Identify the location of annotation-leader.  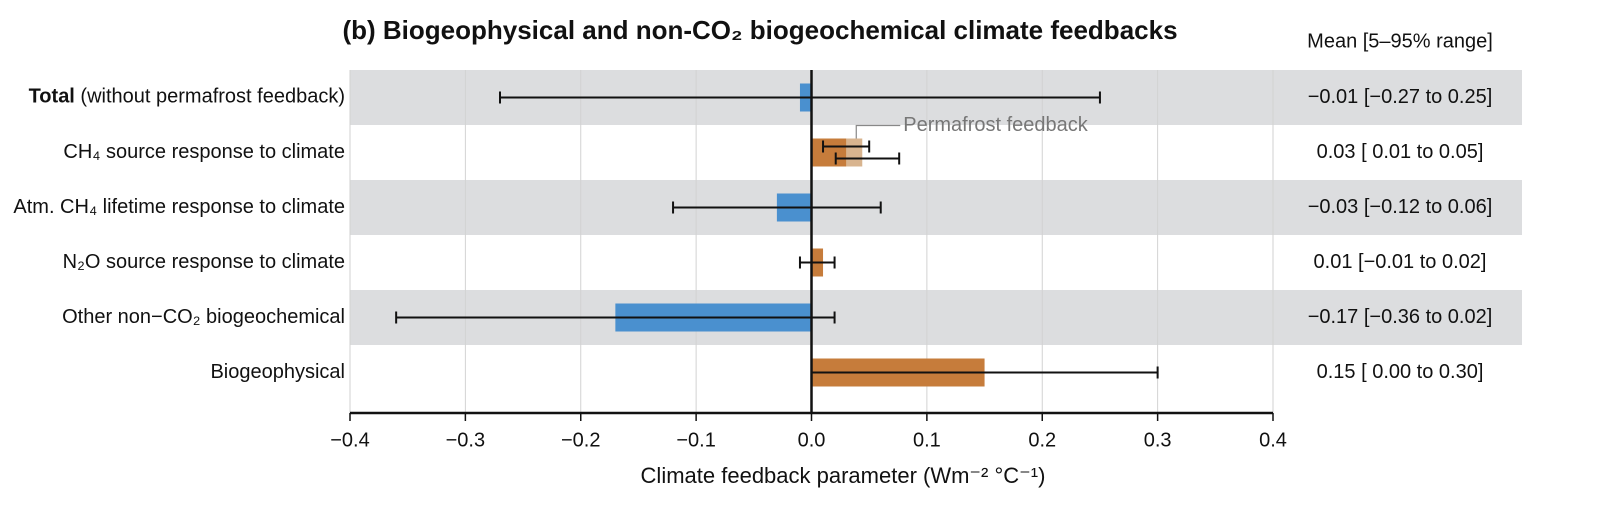
(878, 131).